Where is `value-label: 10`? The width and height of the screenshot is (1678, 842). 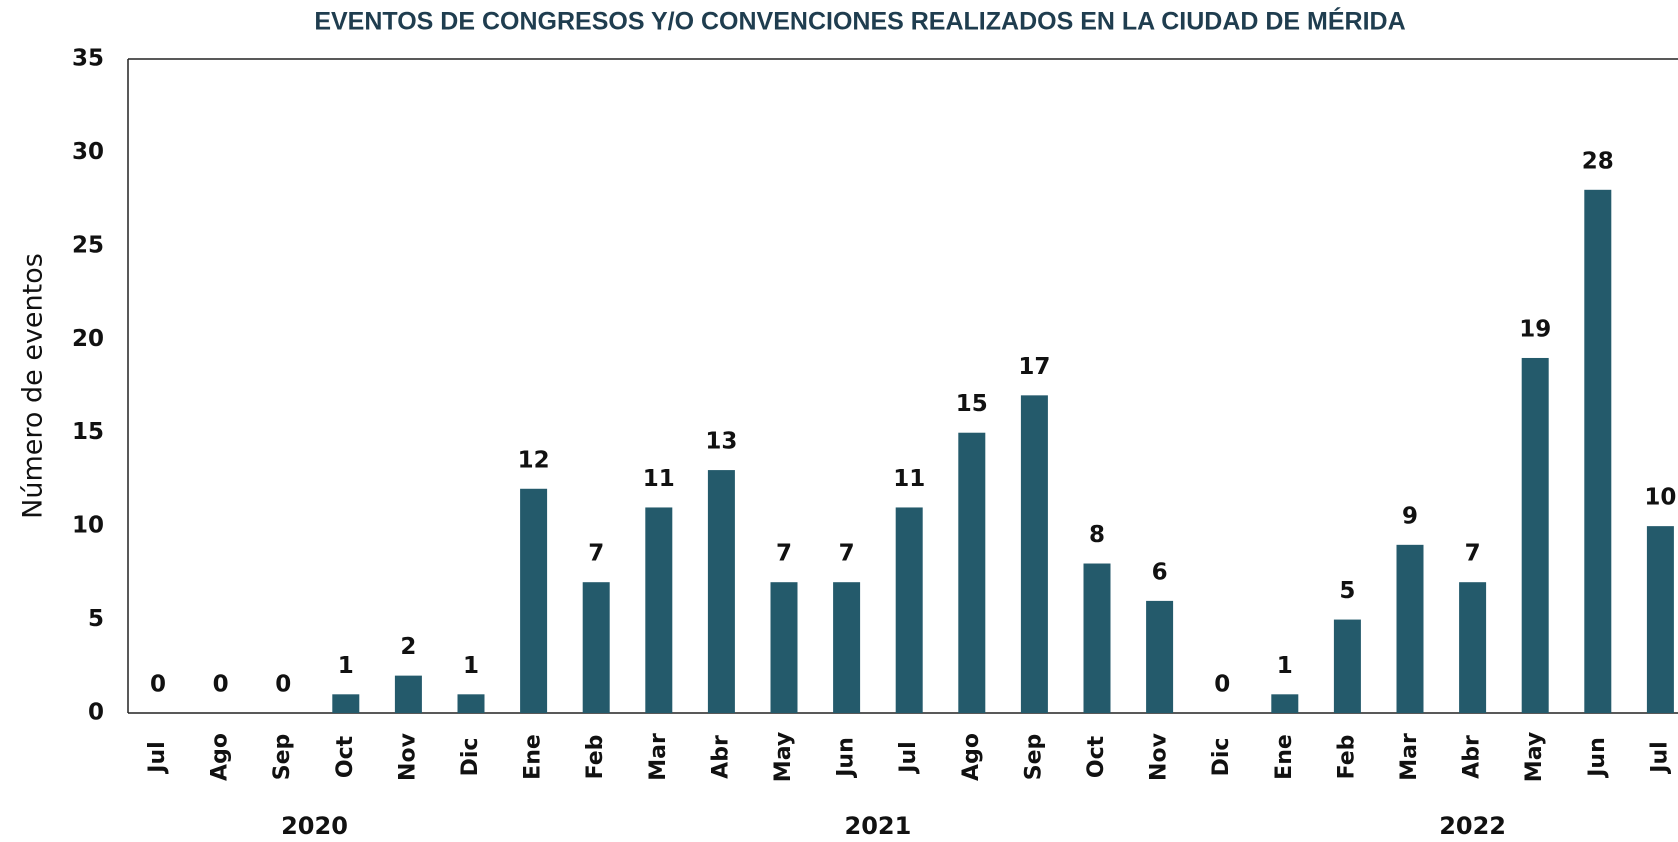
value-label: 10 is located at coordinates (1660, 498).